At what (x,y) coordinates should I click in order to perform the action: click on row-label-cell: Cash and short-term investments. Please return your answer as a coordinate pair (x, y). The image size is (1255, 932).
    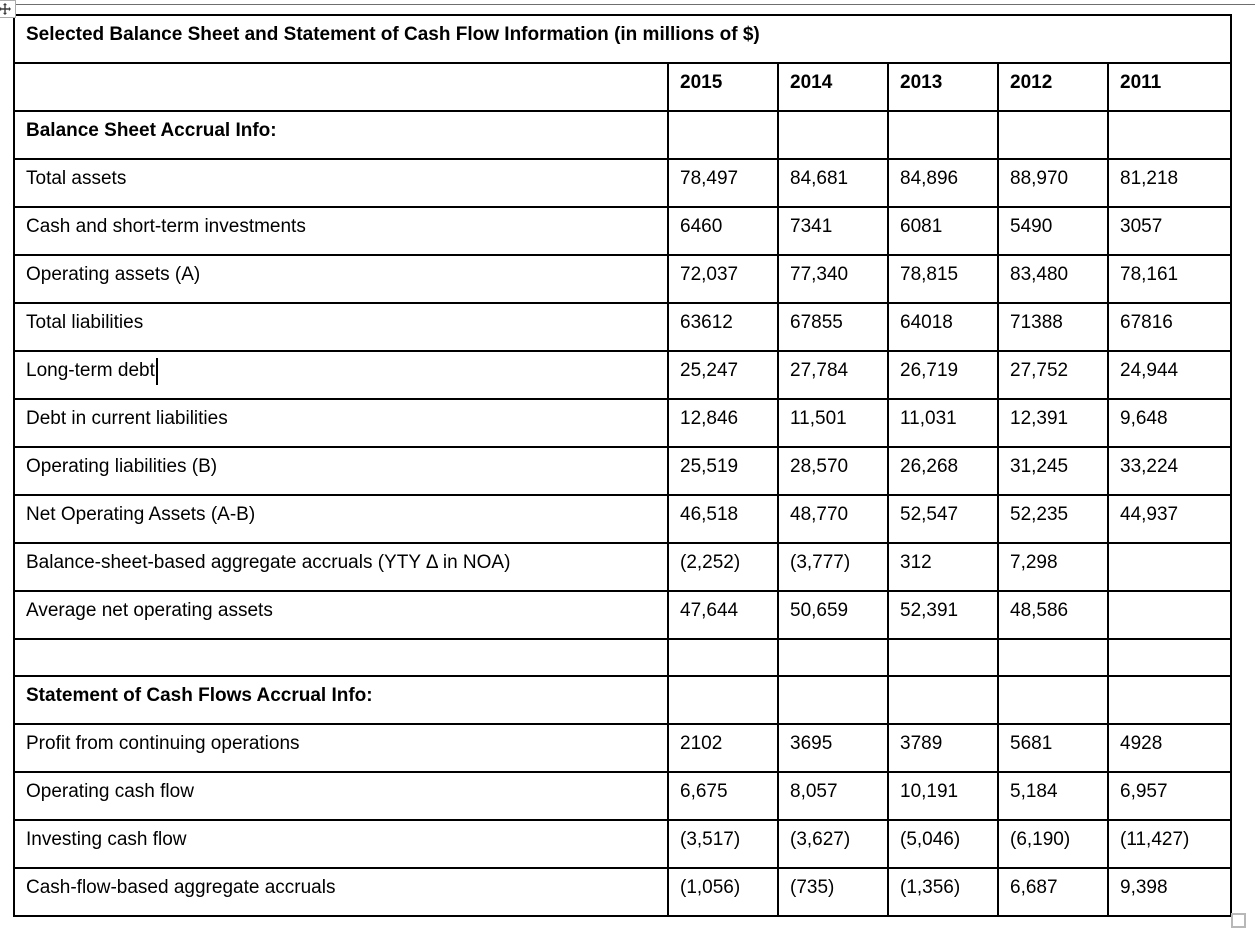
    Looking at the image, I should click on (341, 231).